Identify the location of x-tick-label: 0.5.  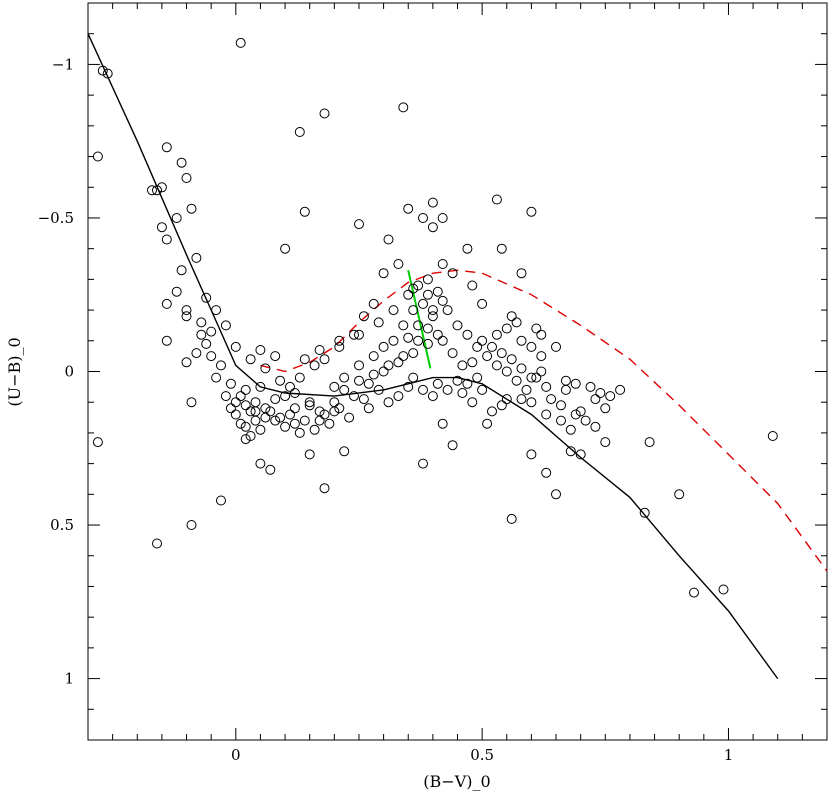
(482, 755).